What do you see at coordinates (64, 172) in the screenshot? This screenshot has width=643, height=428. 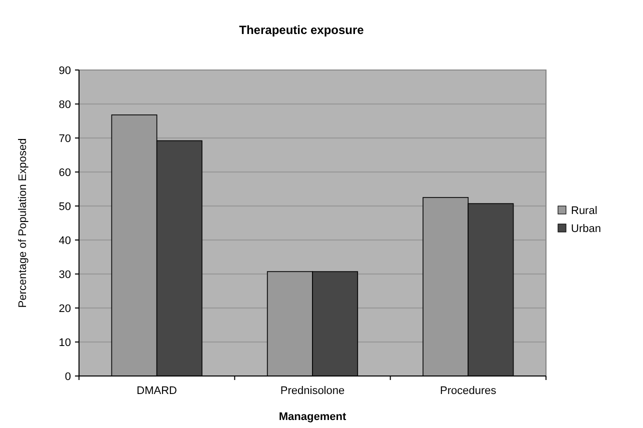 I see `y-tick-label: 60` at bounding box center [64, 172].